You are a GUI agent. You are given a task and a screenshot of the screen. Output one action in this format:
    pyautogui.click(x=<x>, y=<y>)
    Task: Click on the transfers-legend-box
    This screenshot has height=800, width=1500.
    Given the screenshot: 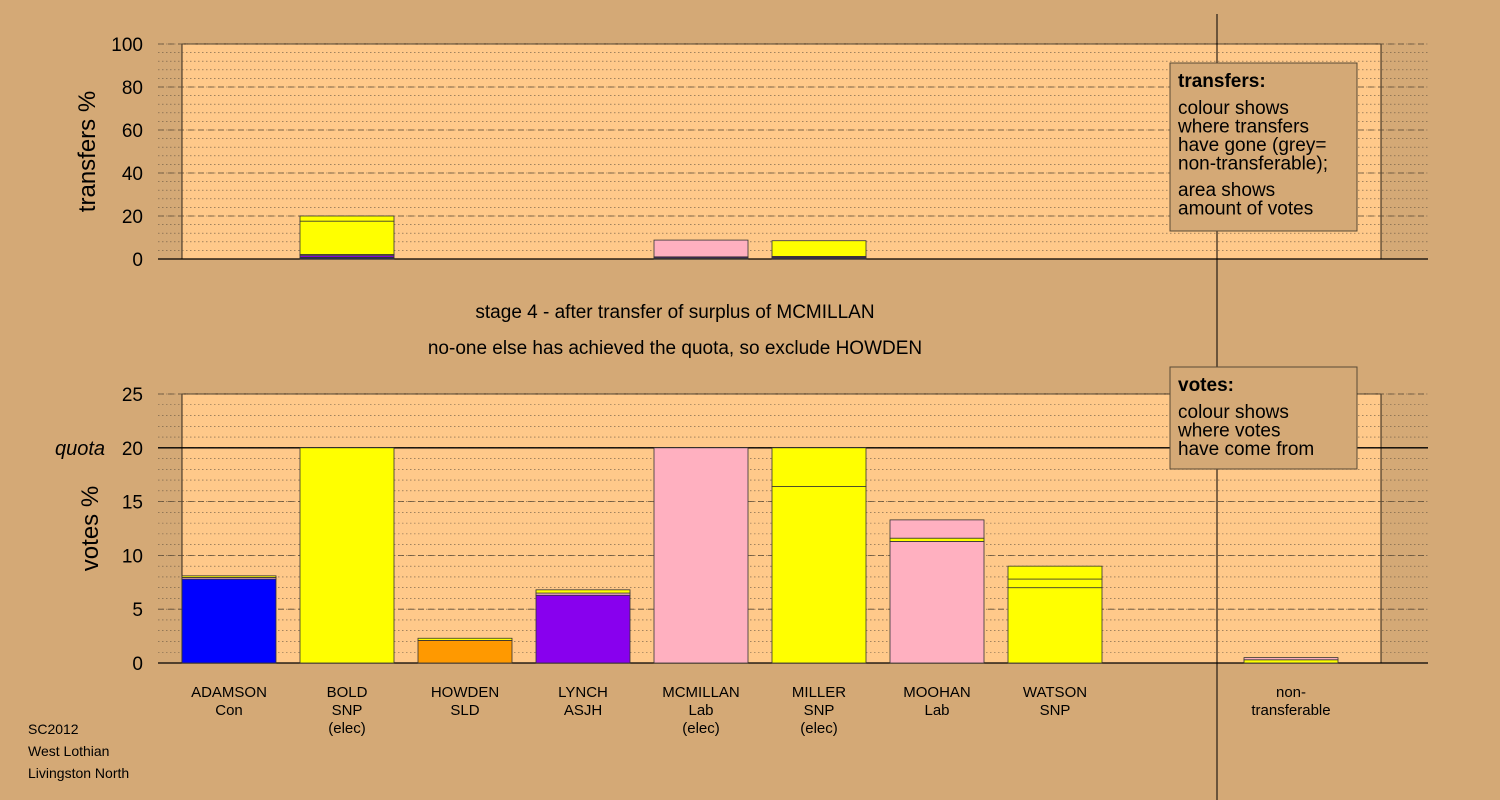 What is the action you would take?
    pyautogui.click(x=1263, y=147)
    